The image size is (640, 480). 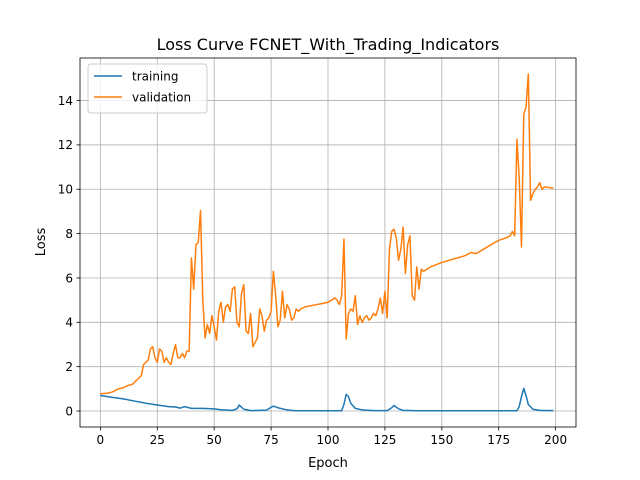 What do you see at coordinates (327, 399) in the screenshot?
I see `training-series-line` at bounding box center [327, 399].